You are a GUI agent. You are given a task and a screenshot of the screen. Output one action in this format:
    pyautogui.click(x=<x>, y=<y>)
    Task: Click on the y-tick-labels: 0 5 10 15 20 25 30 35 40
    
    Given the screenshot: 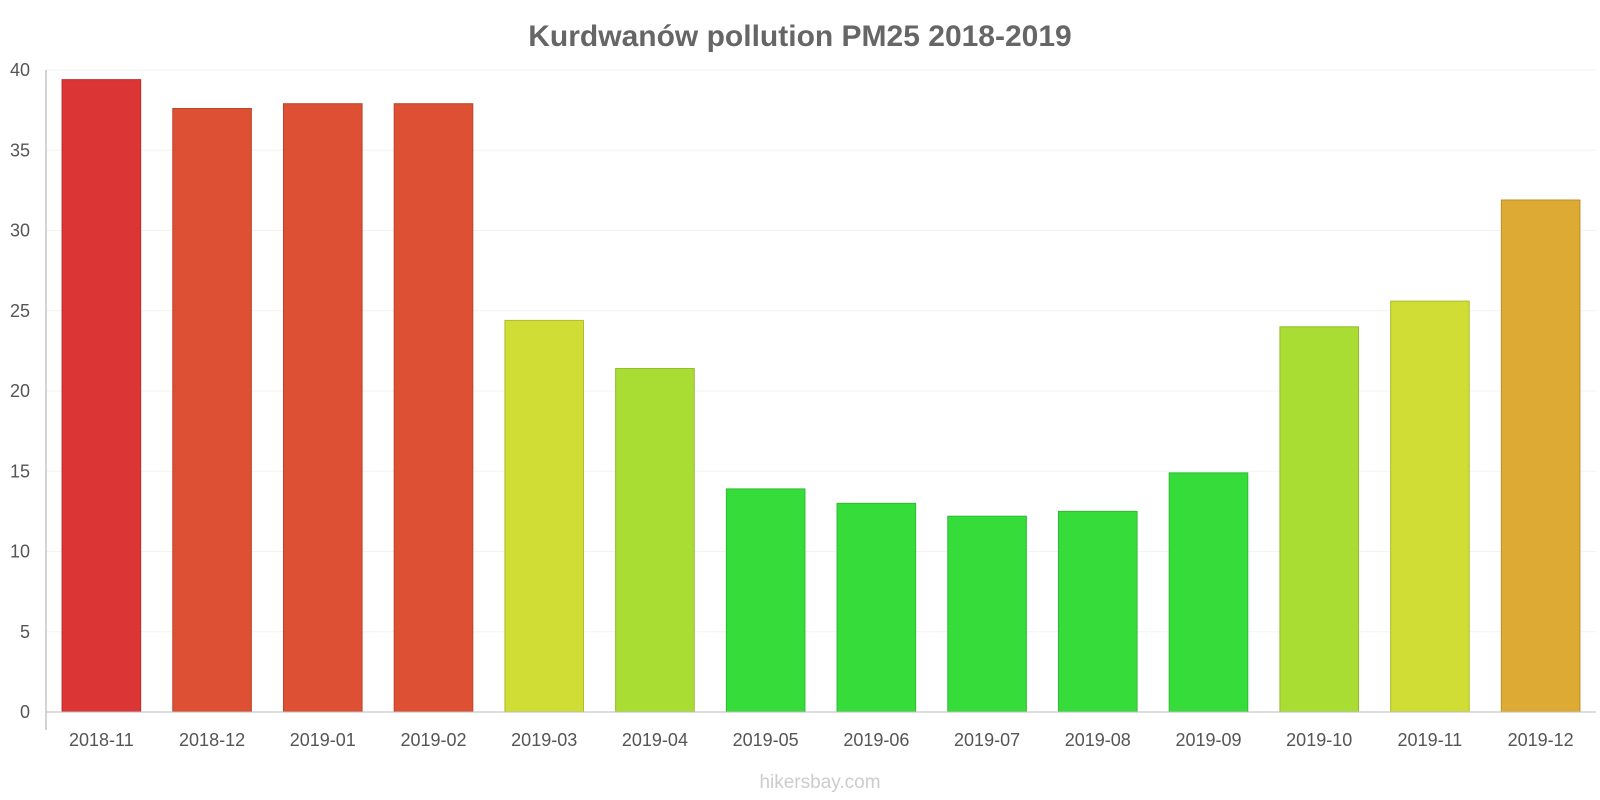 What is the action you would take?
    pyautogui.click(x=20, y=391)
    